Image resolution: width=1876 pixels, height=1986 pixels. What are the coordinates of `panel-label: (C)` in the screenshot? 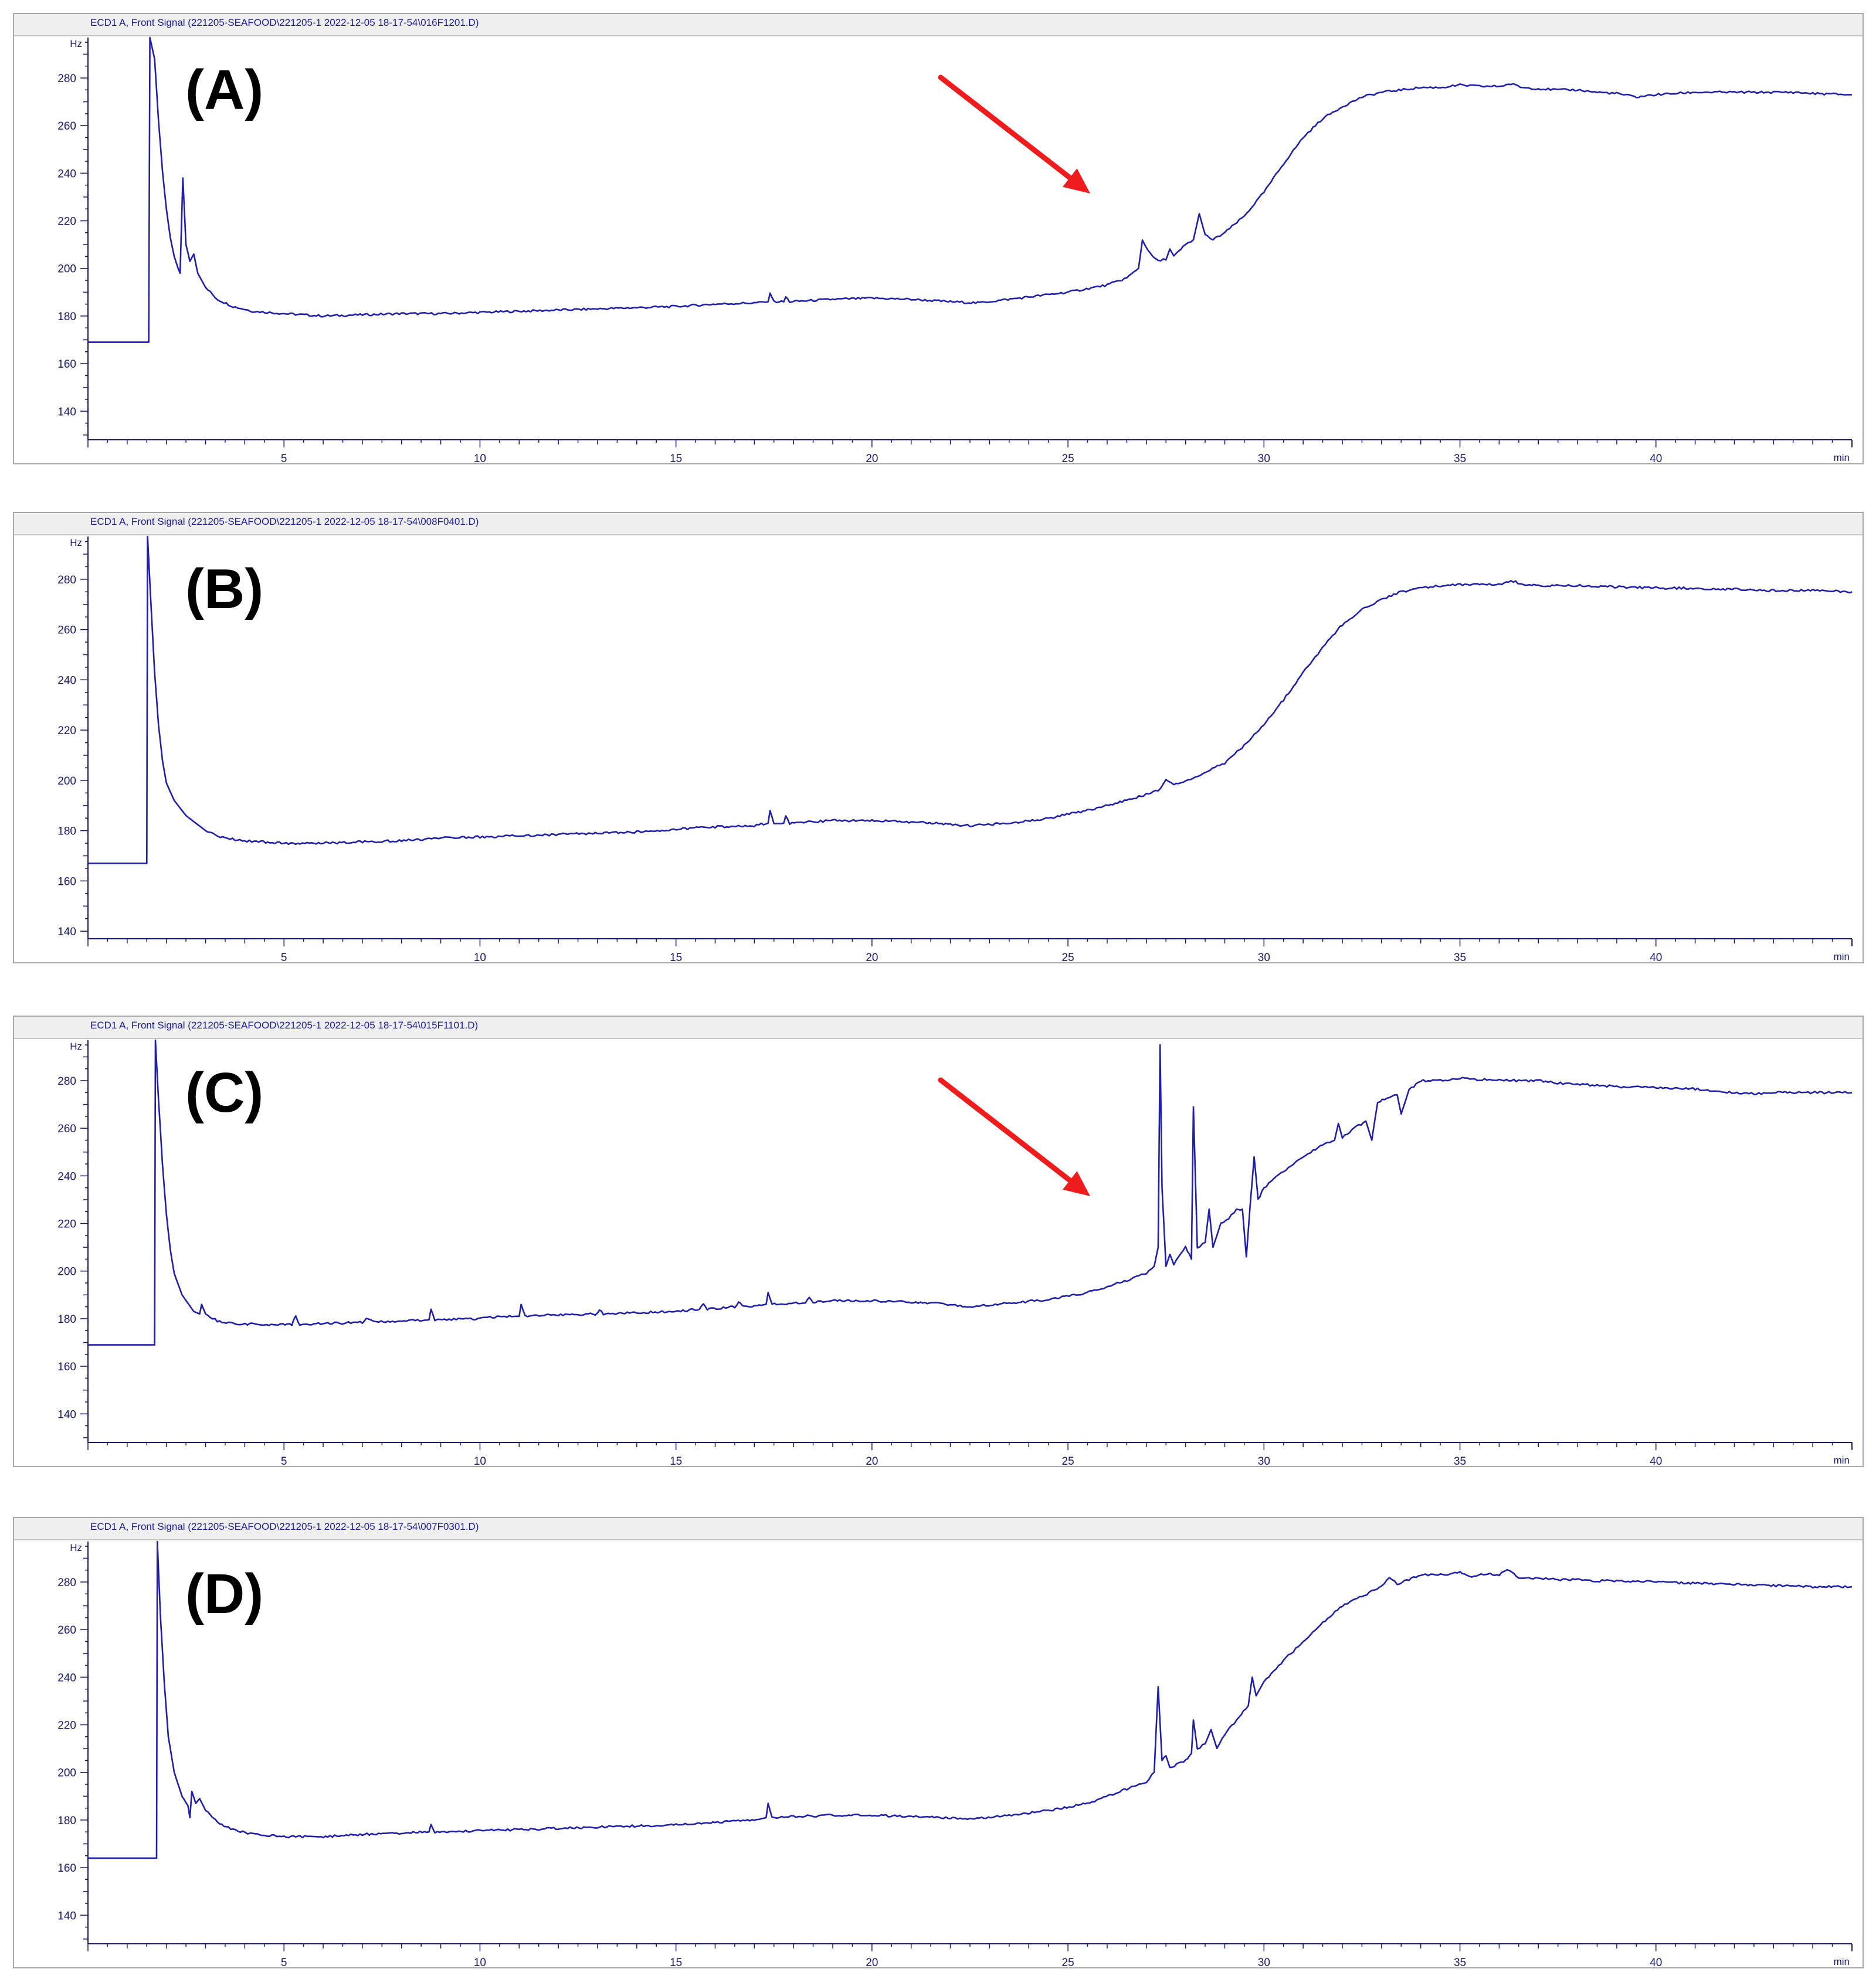 It's located at (224, 1092).